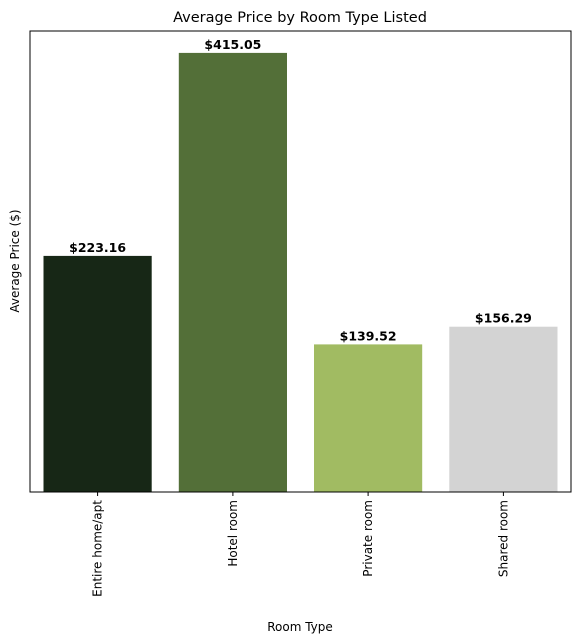  What do you see at coordinates (503, 538) in the screenshot?
I see `x-tick-label: Shared room` at bounding box center [503, 538].